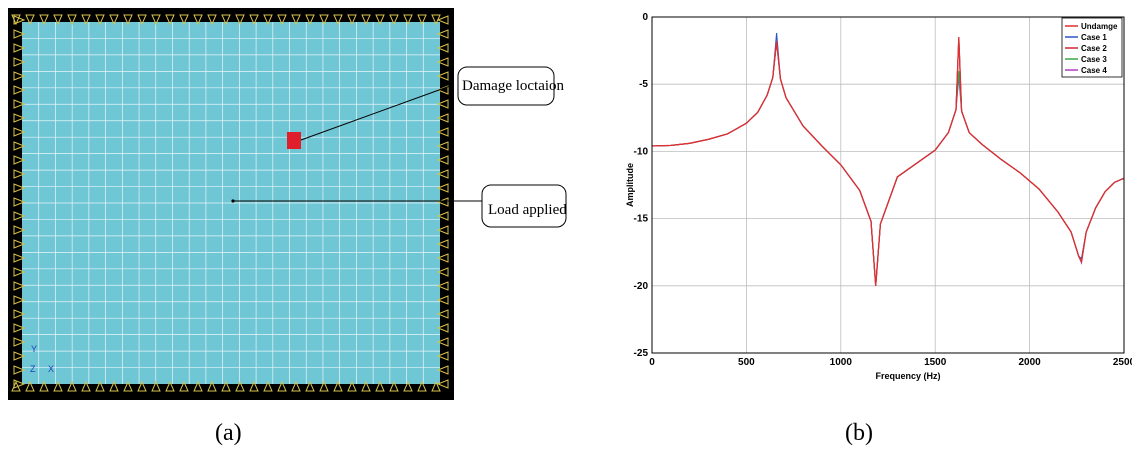  Describe the element at coordinates (1029, 362) in the screenshot. I see `x-tick-label: 2000` at that location.